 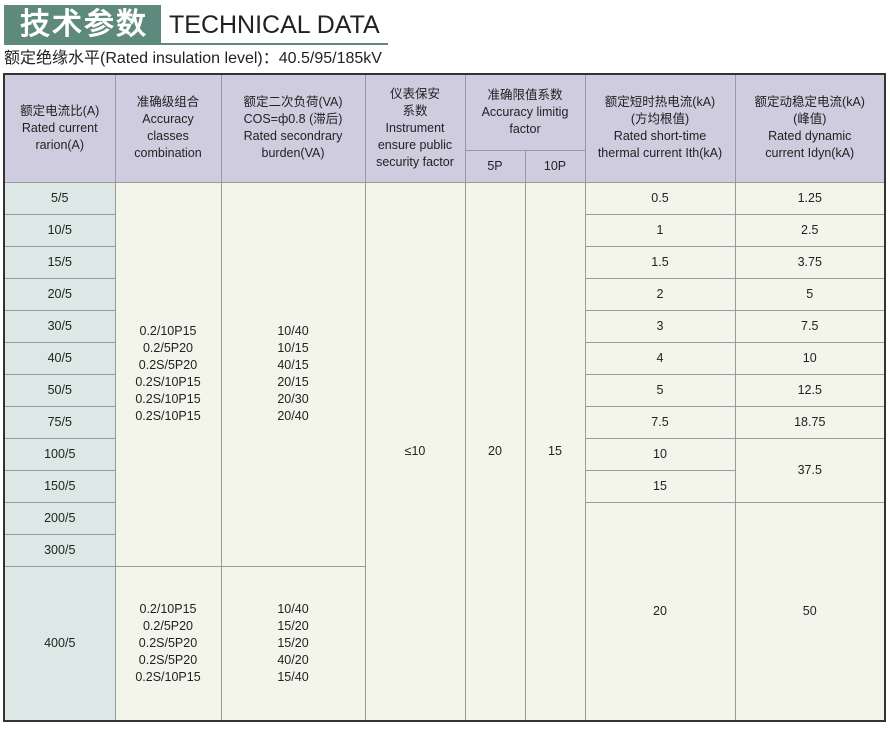 I want to click on cell-line: rarion(A), so click(x=60, y=144).